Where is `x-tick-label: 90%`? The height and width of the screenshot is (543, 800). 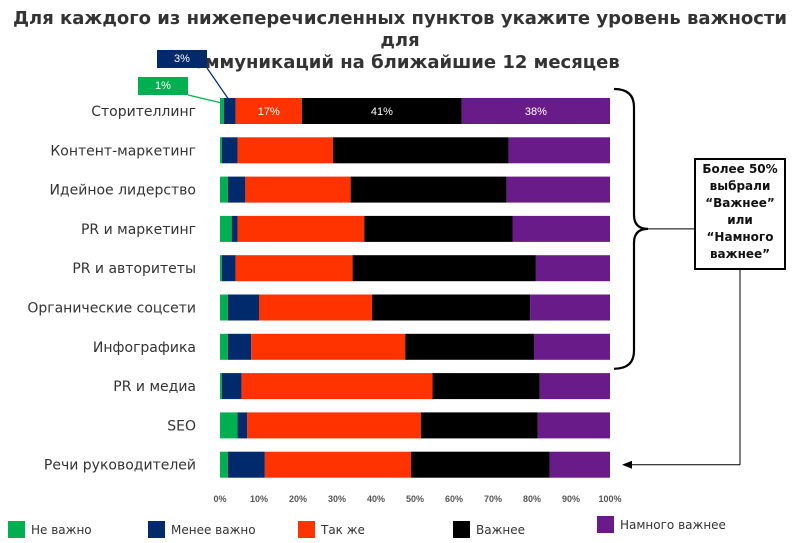 x-tick-label: 90% is located at coordinates (571, 499).